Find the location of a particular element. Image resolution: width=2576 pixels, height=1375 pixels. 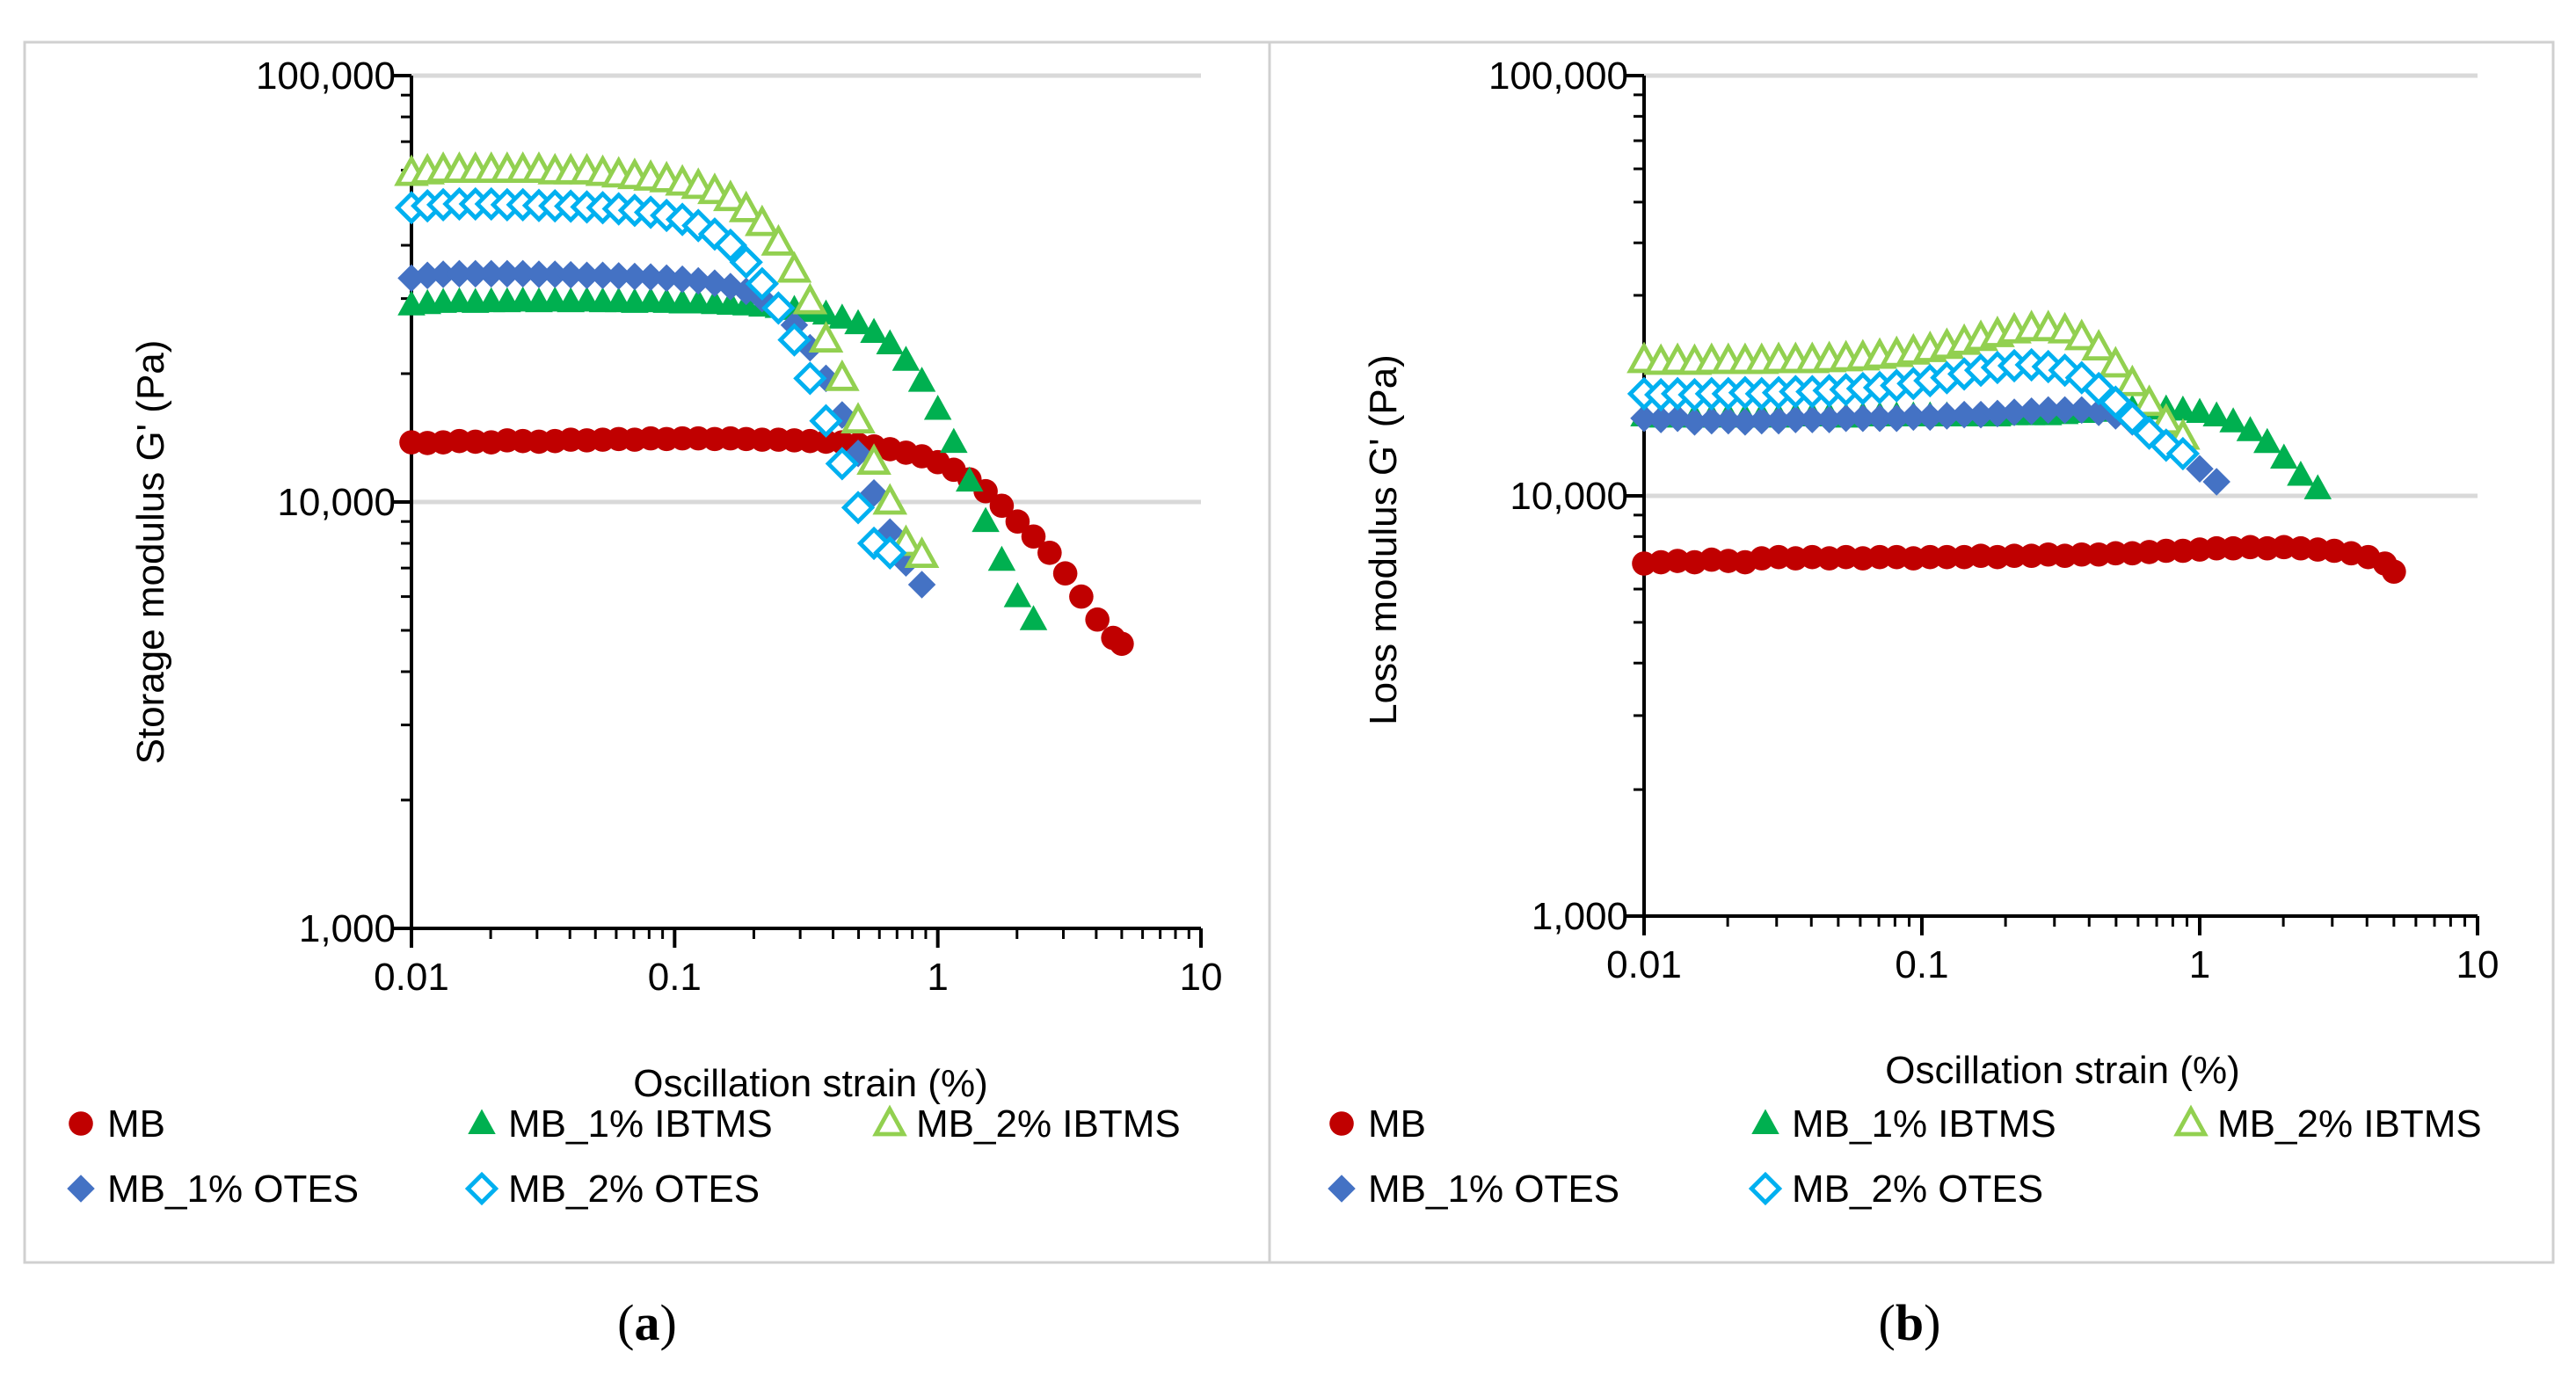

series-MB_1% OTES is located at coordinates (666, 429).